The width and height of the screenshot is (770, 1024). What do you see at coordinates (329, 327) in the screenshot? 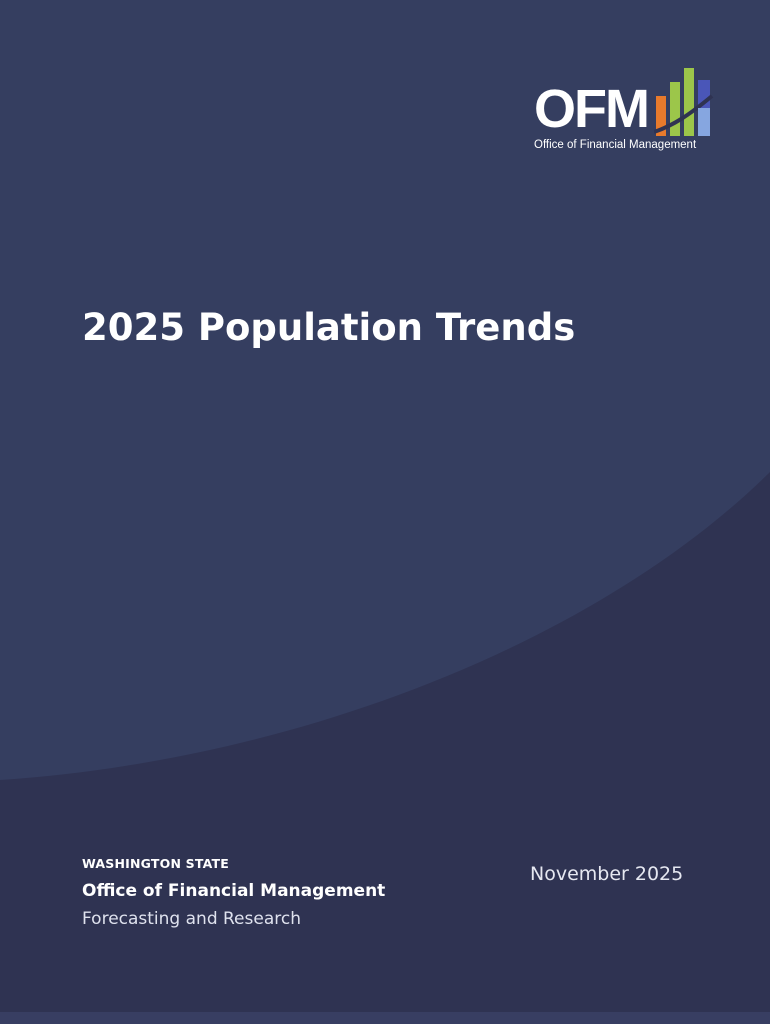
I see `document-title: 2025 Population Trends` at bounding box center [329, 327].